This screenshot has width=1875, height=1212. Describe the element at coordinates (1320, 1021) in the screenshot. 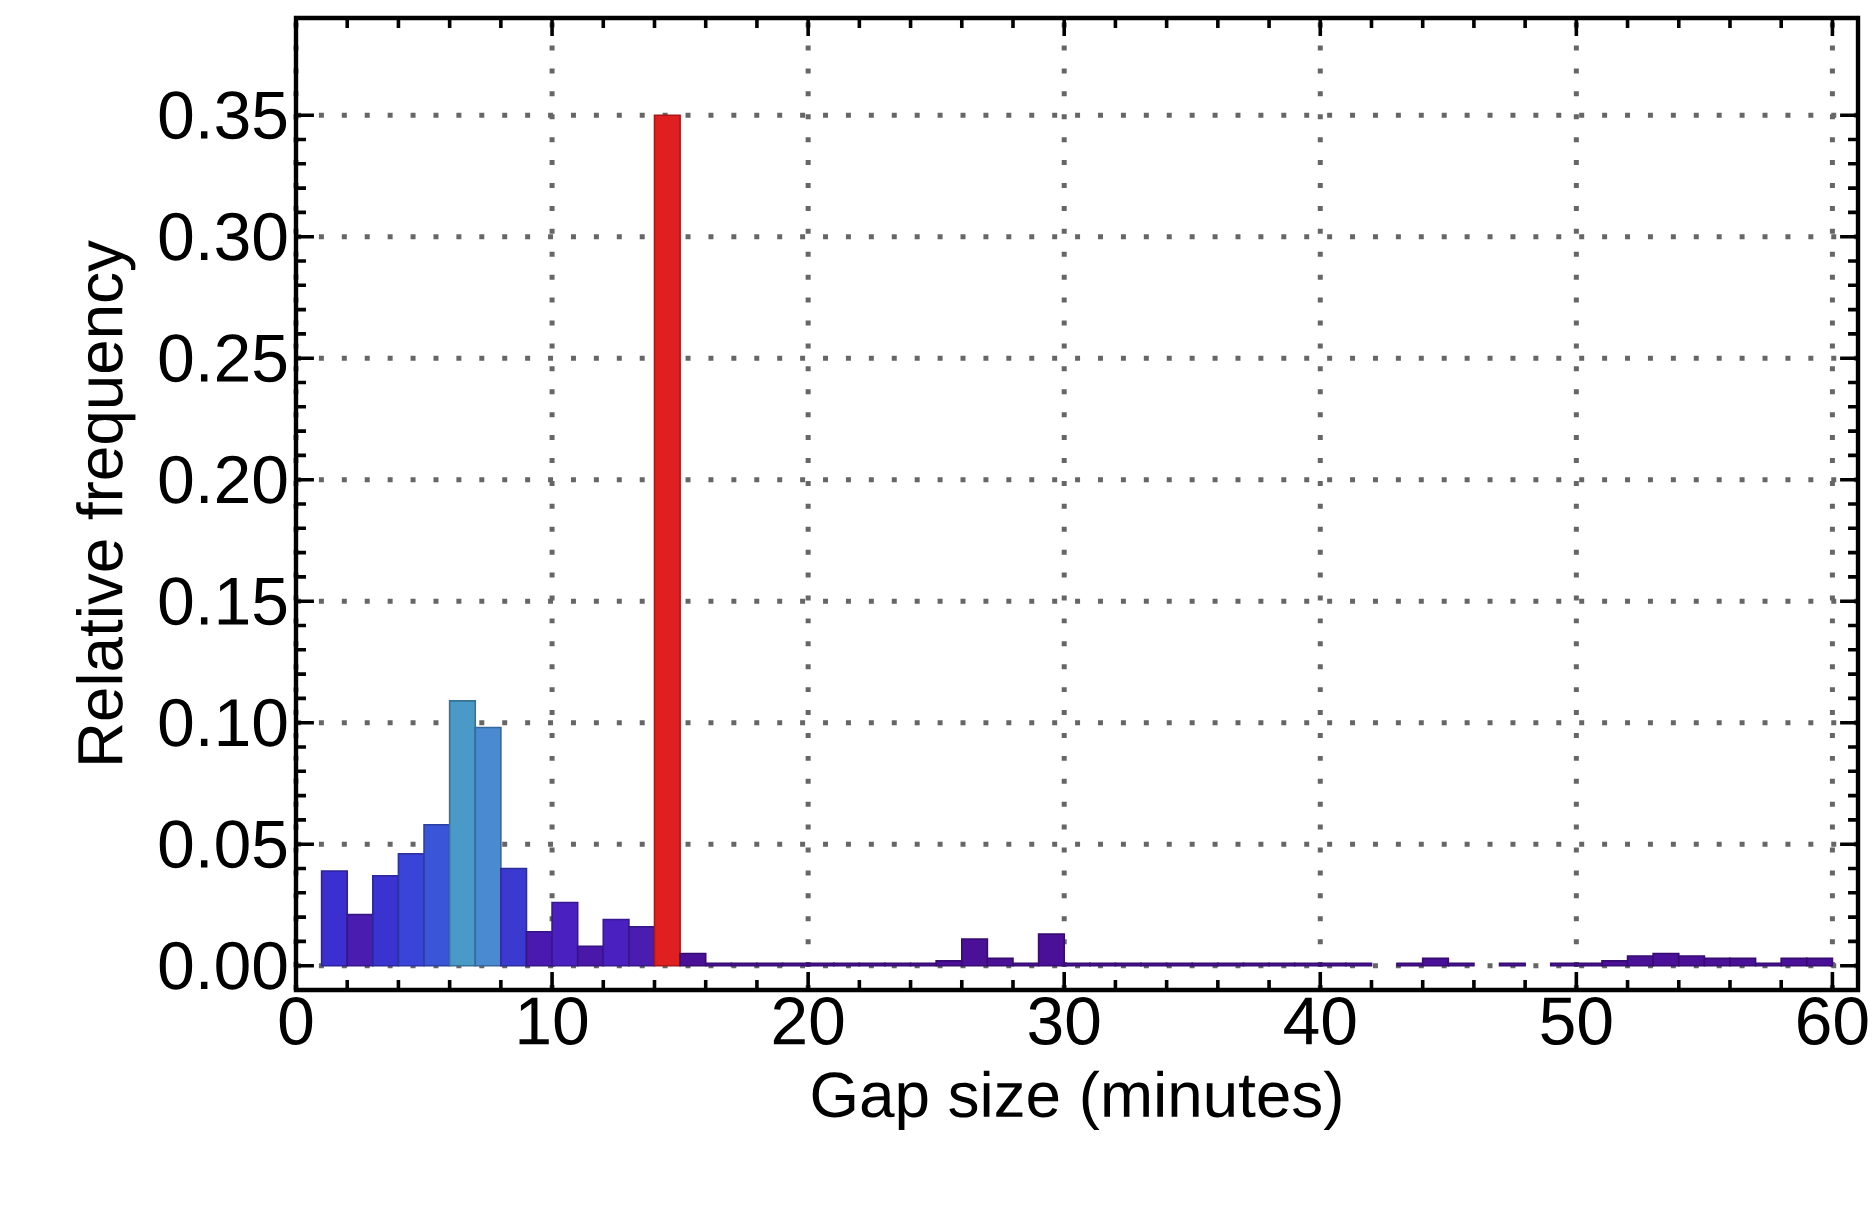

I see `x-tick-label: 40` at that location.